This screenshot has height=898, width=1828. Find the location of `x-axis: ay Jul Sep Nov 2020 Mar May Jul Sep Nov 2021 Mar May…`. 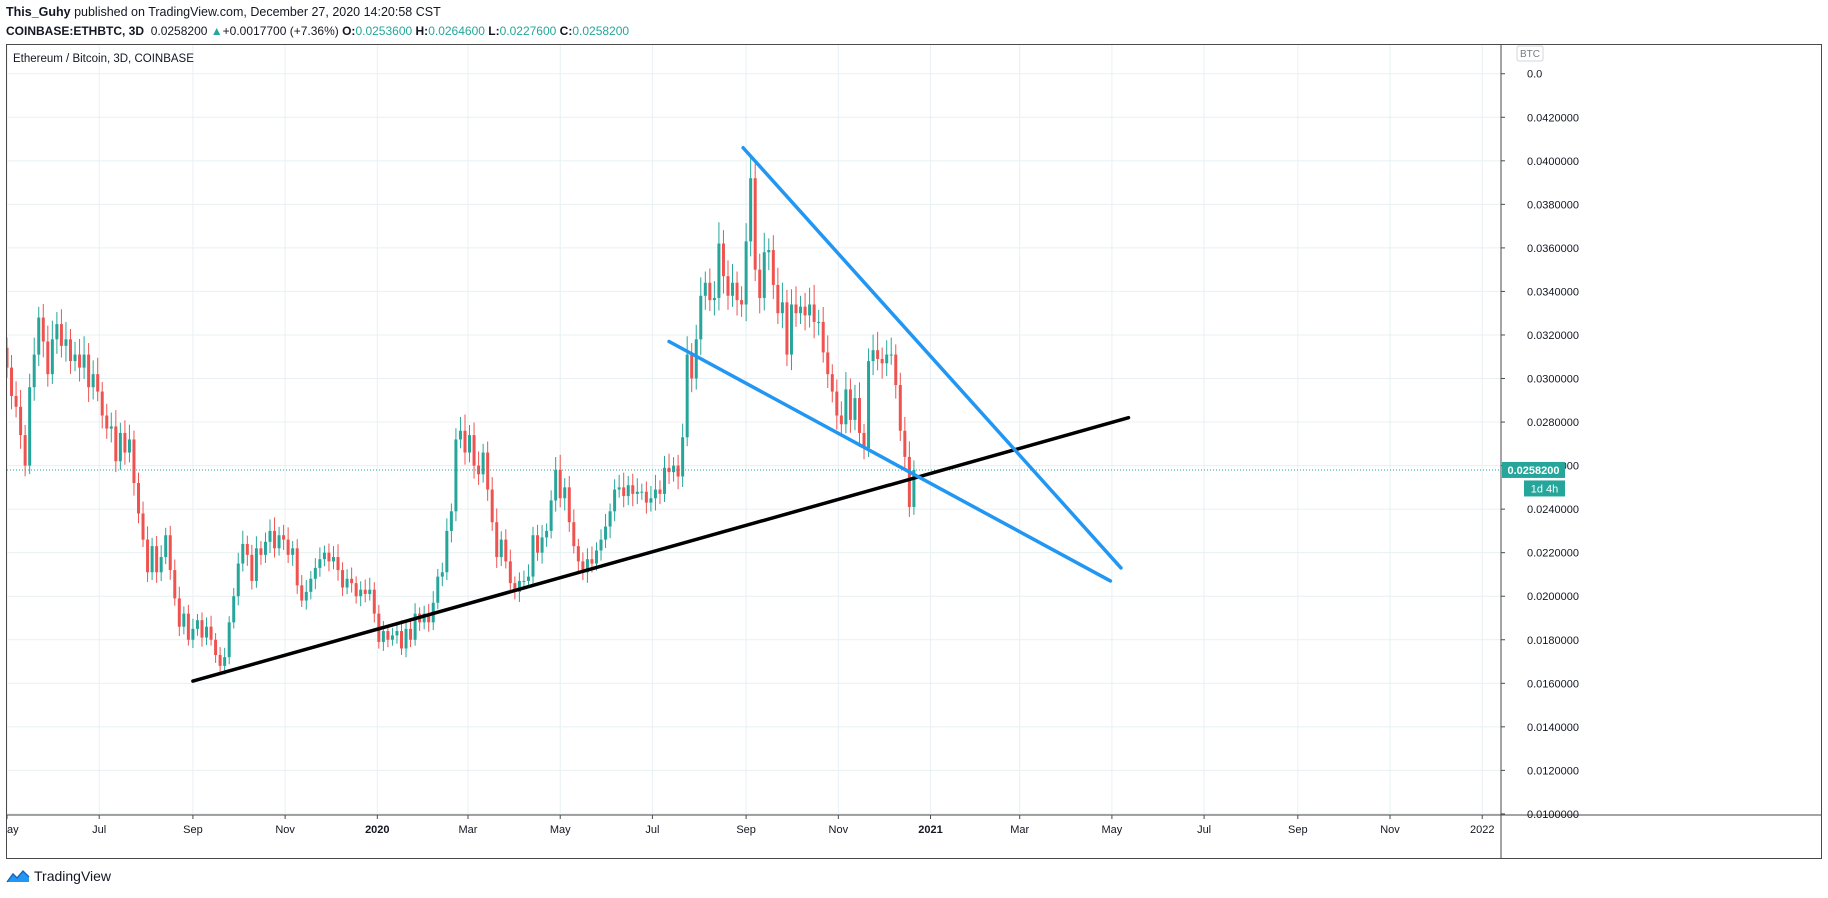

x-axis: ay Jul Sep Nov 2020 Mar May Jul Sep Nov 2021 Mar May… is located at coordinates (750, 825).